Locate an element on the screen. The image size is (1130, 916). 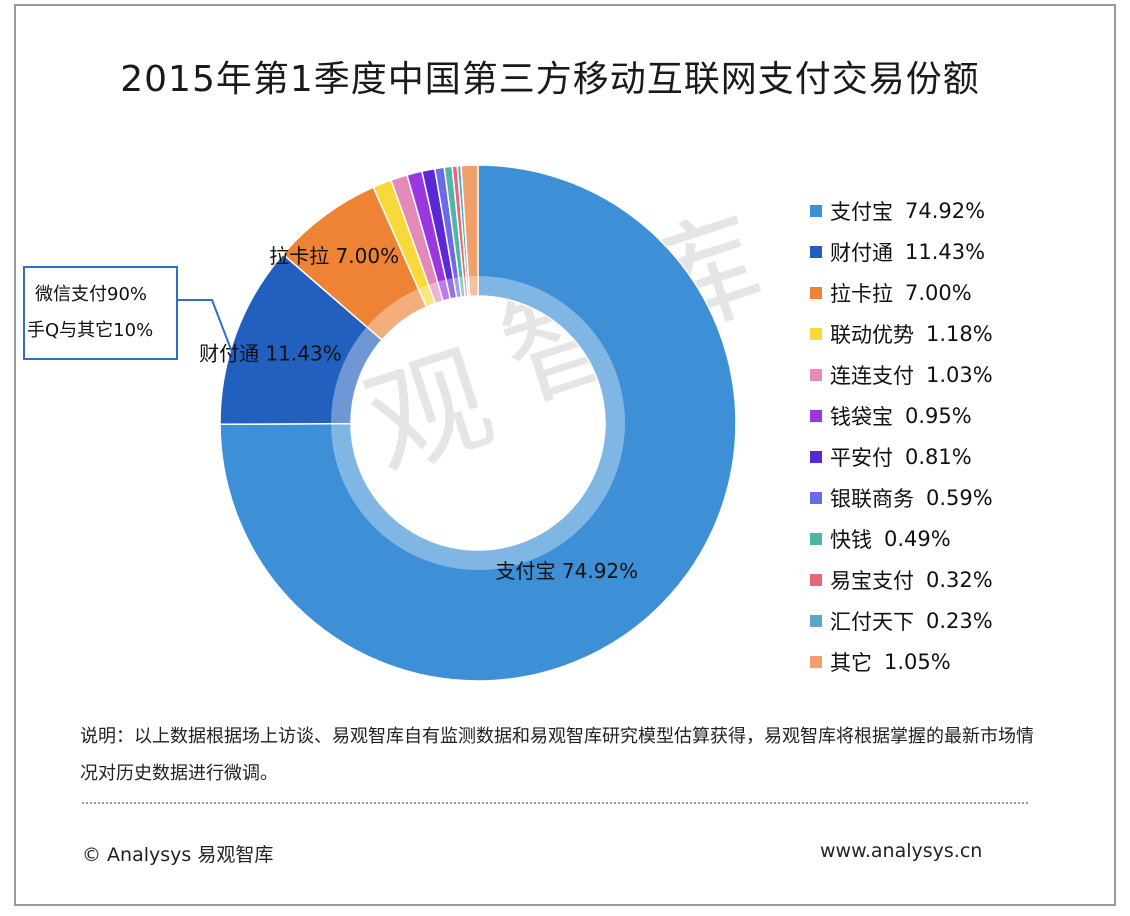
chart-title: 2015年第1季度中国第三方移动互联网支付交易份额 is located at coordinates (550, 79).